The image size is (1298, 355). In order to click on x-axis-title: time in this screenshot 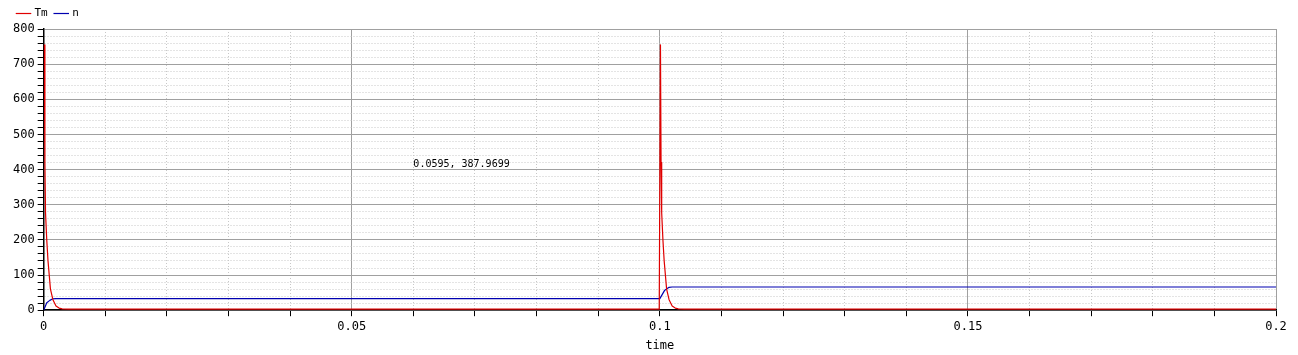, I will do `click(660, 344)`.